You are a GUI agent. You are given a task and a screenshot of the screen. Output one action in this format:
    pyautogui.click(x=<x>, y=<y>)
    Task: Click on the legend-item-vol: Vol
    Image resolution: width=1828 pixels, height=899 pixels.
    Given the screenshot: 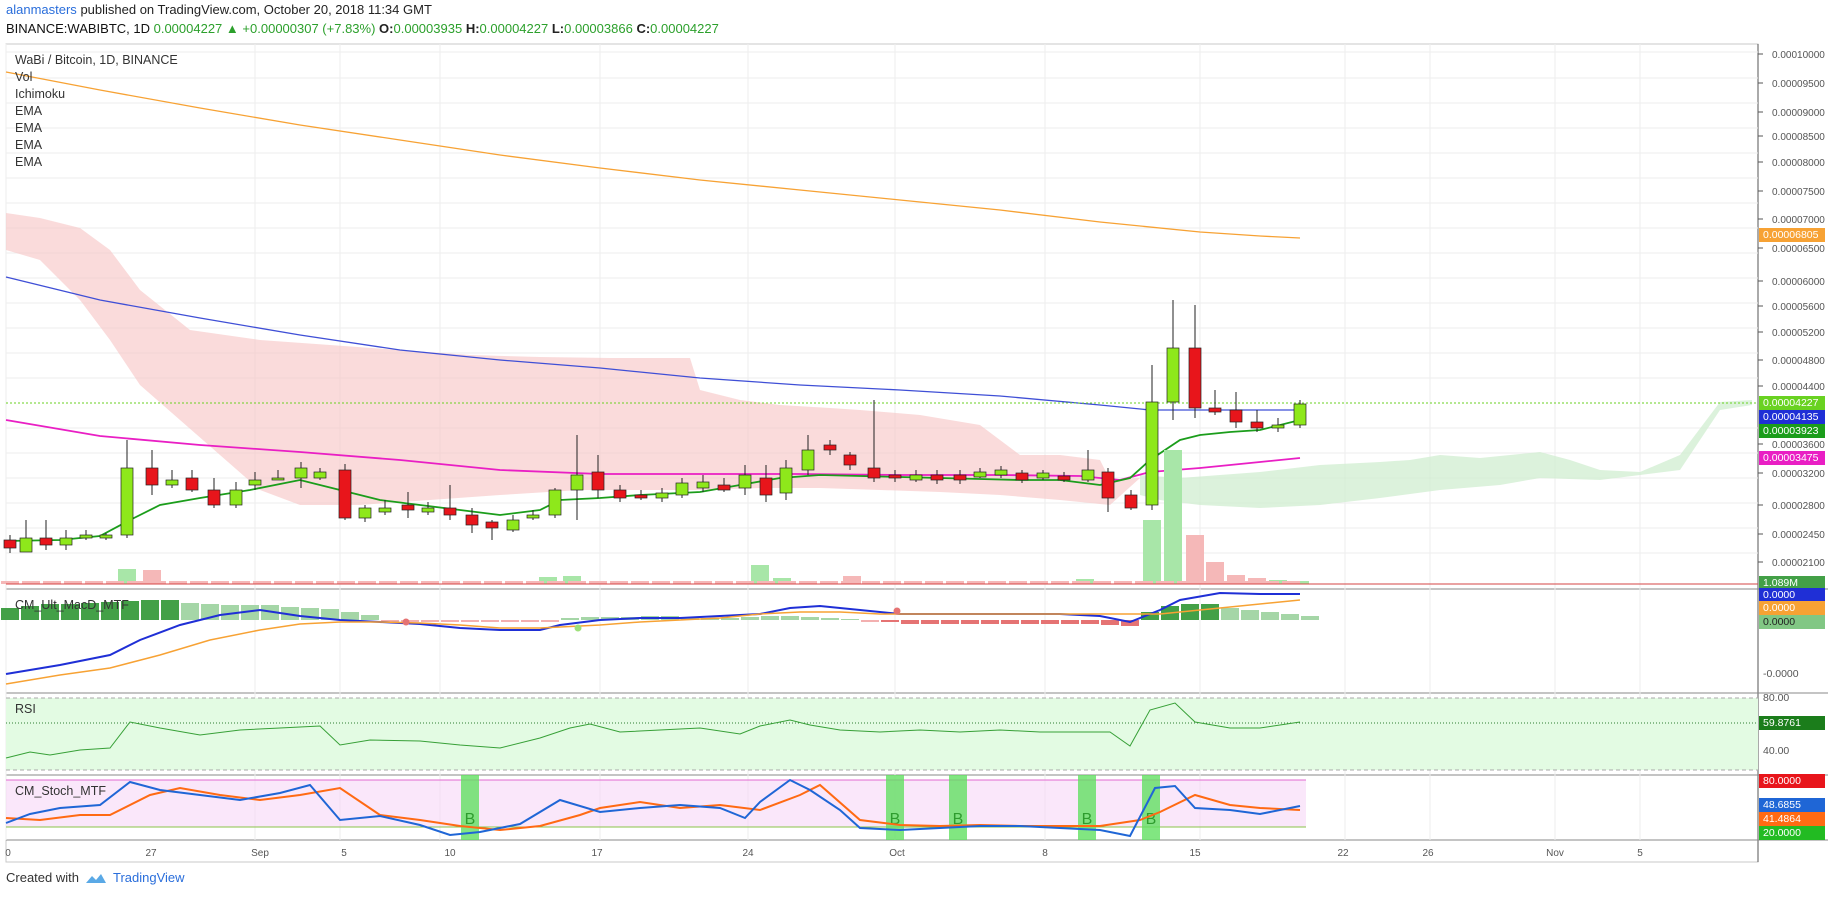 What is the action you would take?
    pyautogui.click(x=24, y=77)
    